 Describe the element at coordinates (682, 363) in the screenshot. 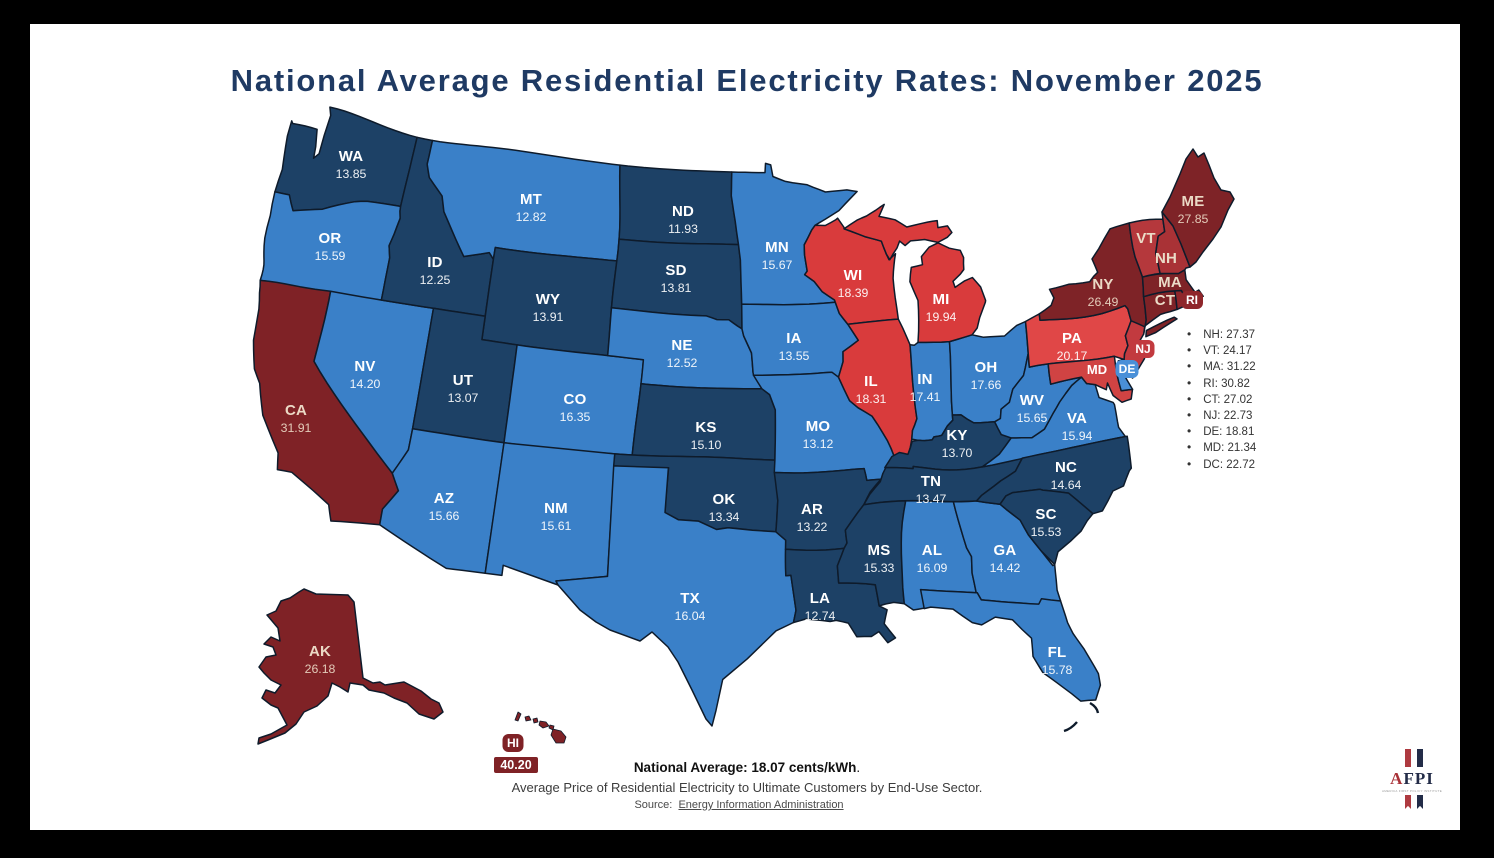

I see `svg-text: 12.52` at that location.